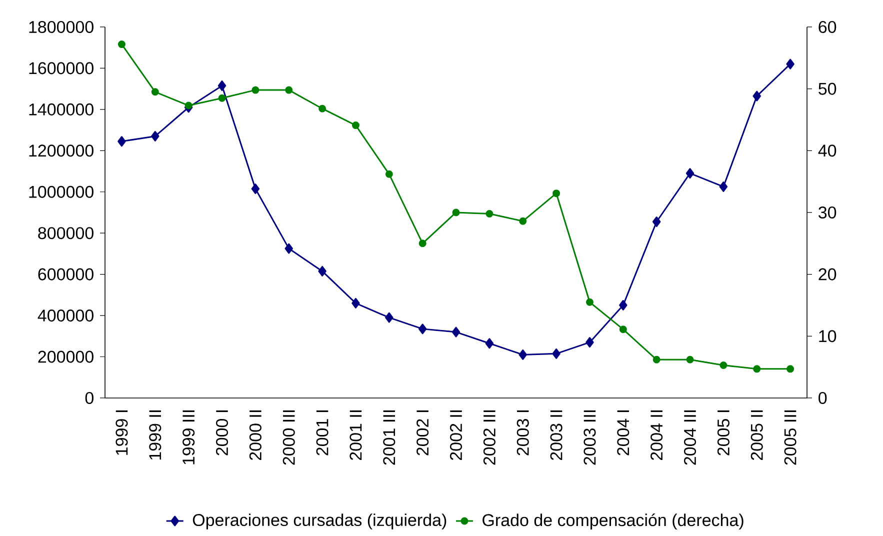  What do you see at coordinates (61, 192) in the screenshot?
I see `y-tick-label: 1000000` at bounding box center [61, 192].